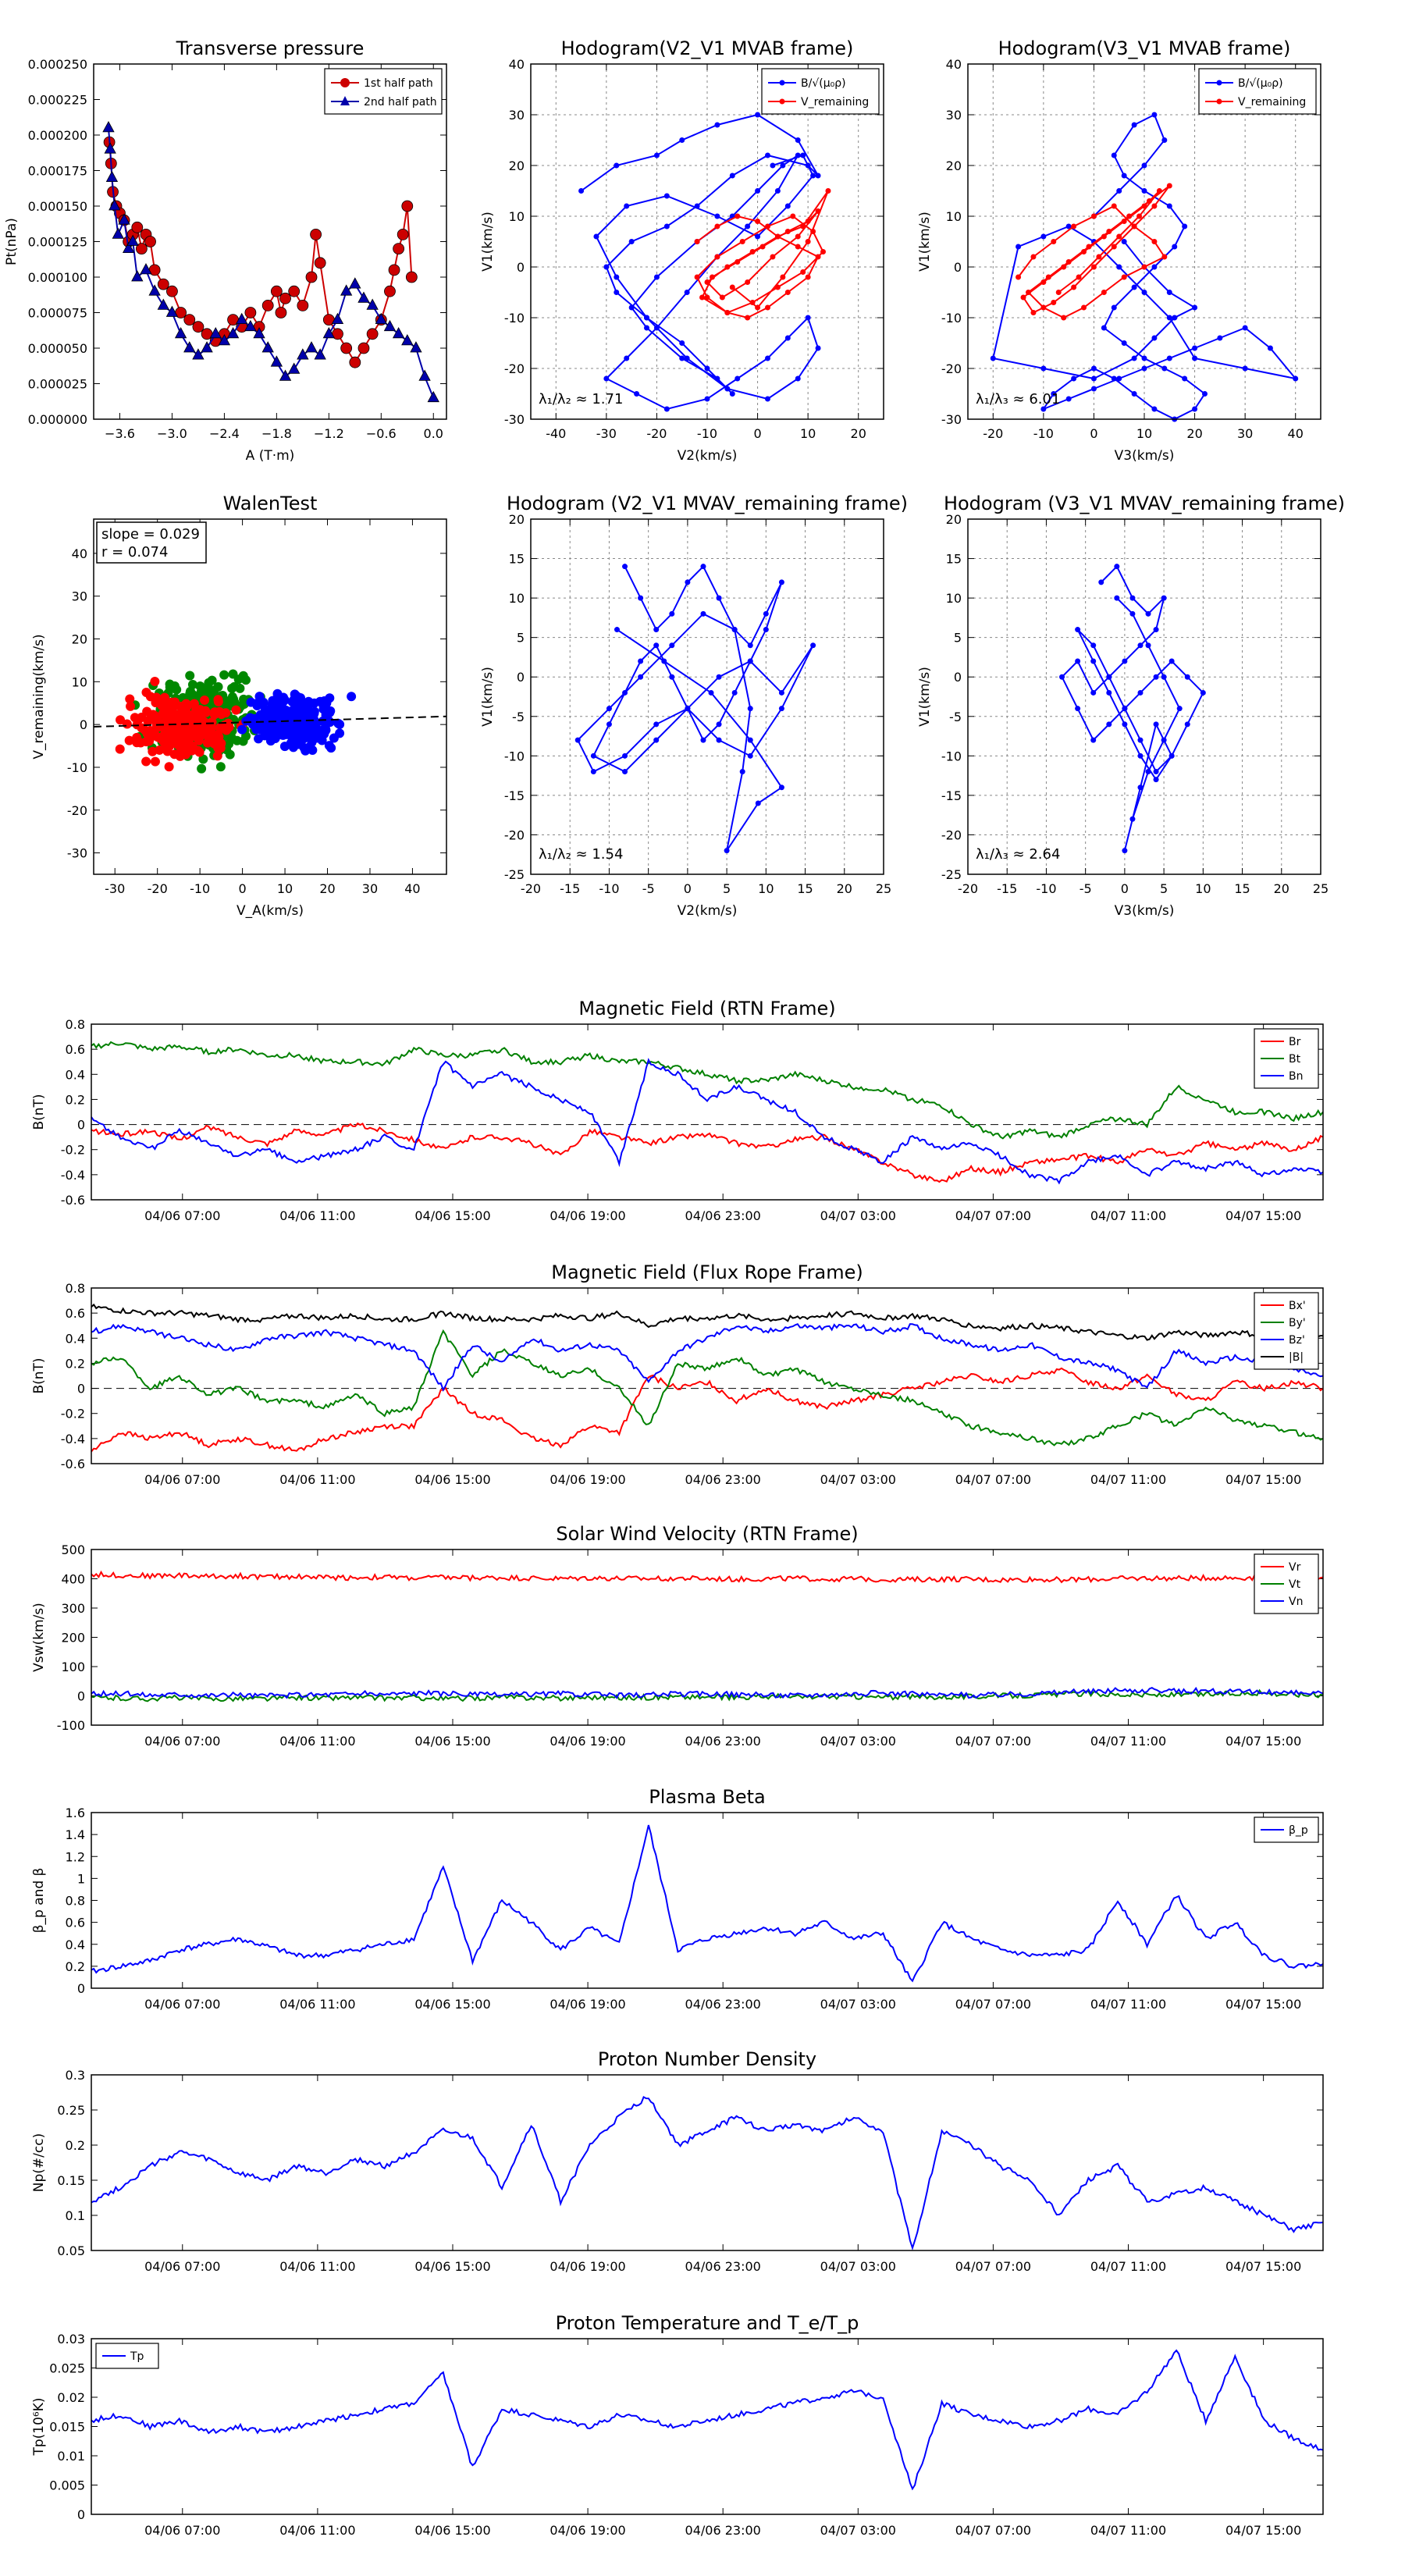 The width and height of the screenshot is (1405, 2576). I want to click on x-tick-label: -40, so click(556, 434).